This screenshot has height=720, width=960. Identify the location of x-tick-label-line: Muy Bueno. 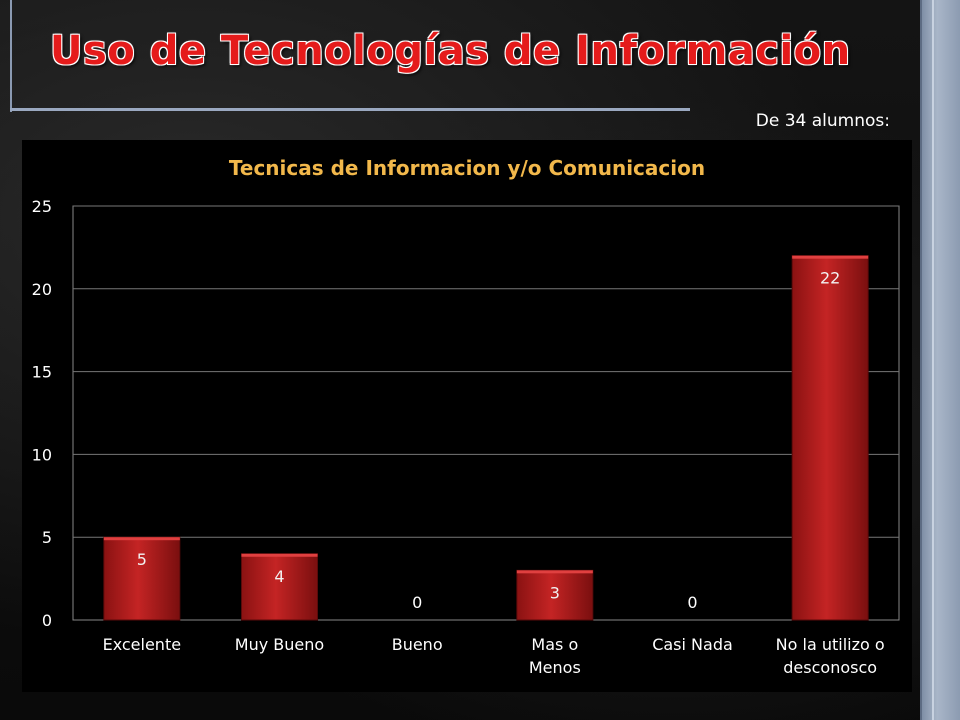
(279, 644).